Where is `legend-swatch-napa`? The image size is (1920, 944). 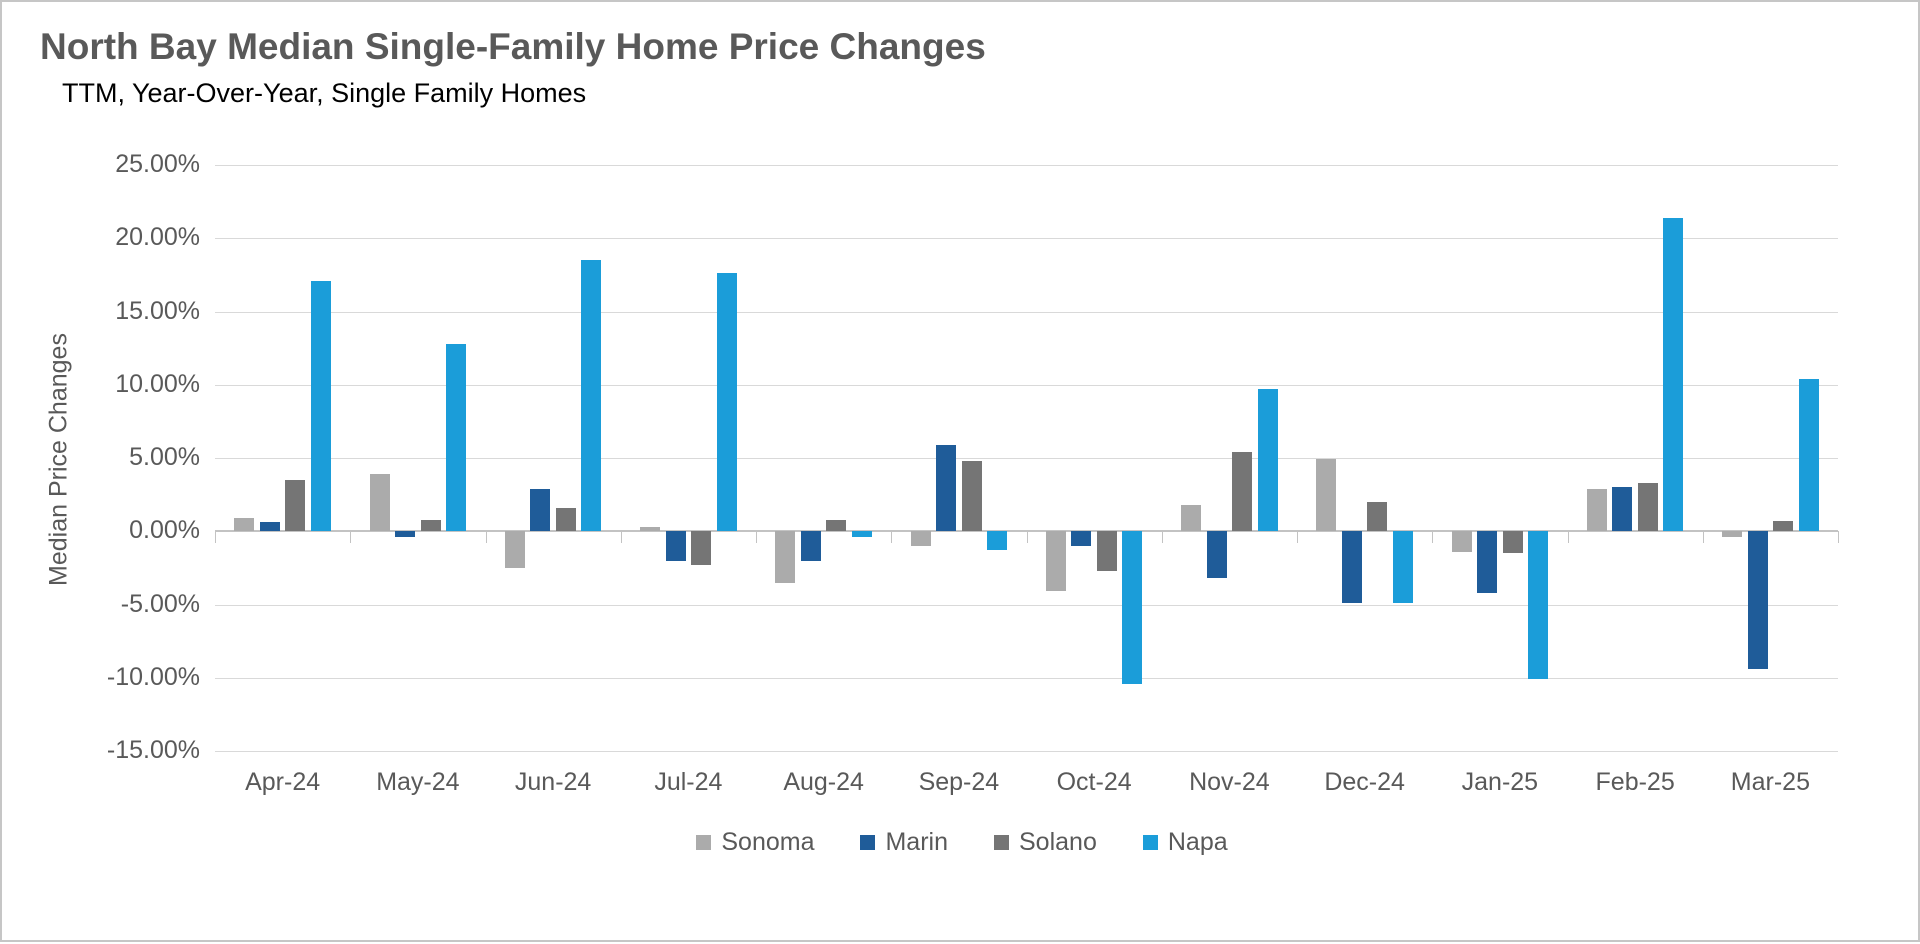
legend-swatch-napa is located at coordinates (1150, 842).